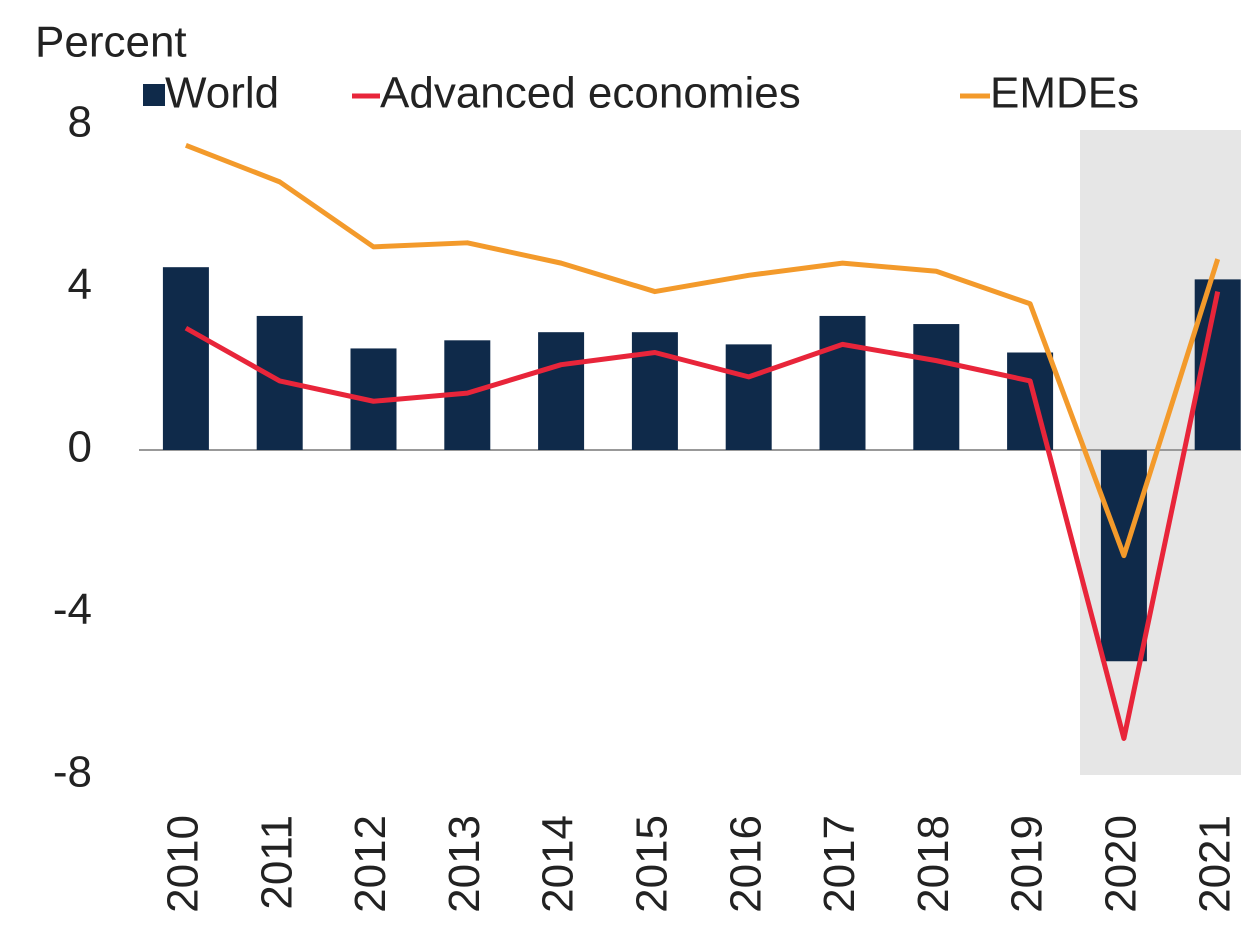 The height and width of the screenshot is (936, 1241). What do you see at coordinates (276, 862) in the screenshot?
I see `x-tick-label: 2011` at bounding box center [276, 862].